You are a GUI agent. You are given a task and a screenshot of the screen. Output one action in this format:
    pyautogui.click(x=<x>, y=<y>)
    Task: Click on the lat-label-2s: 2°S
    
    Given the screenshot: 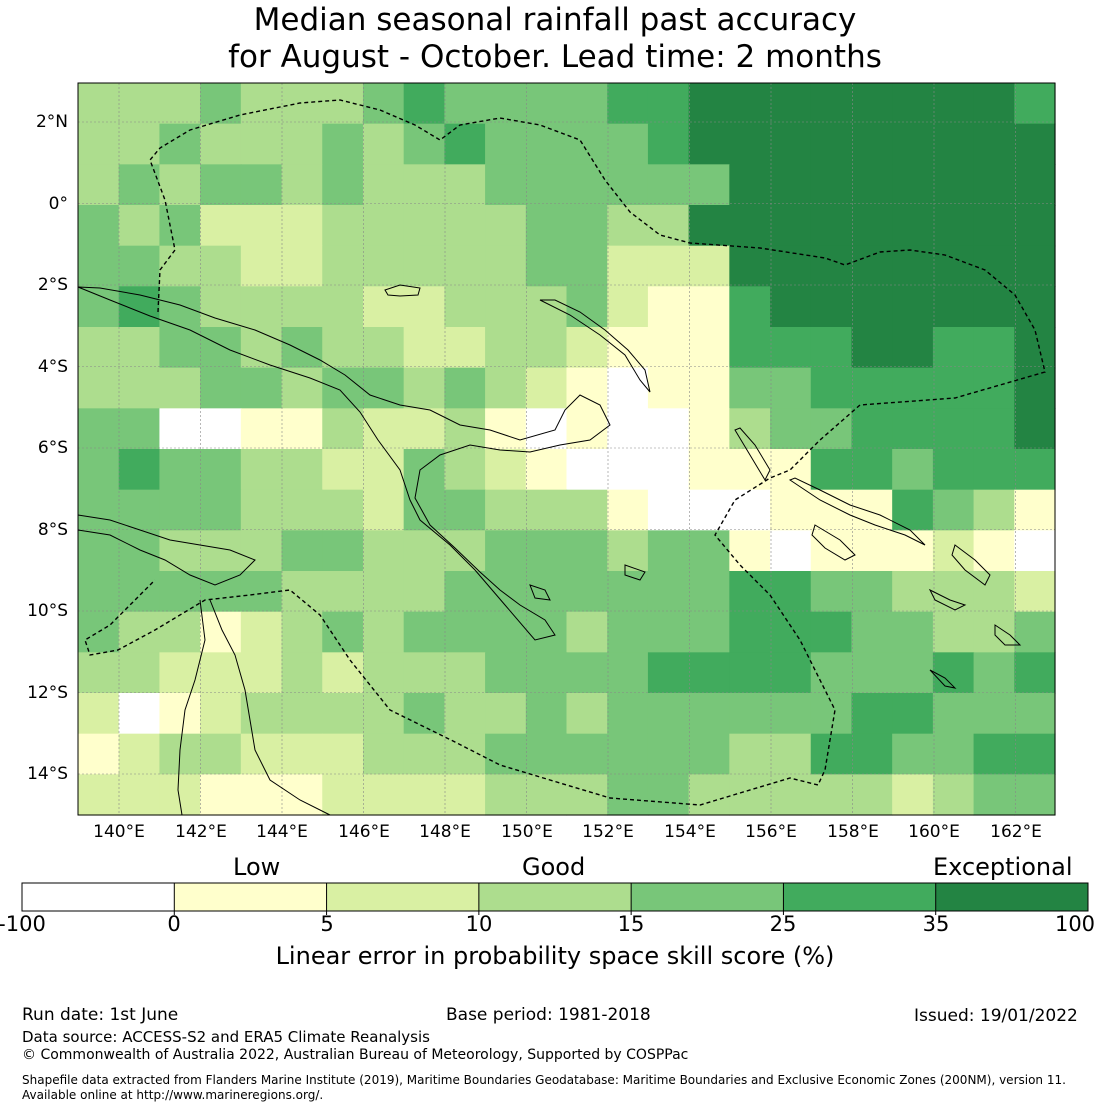 What is the action you would take?
    pyautogui.click(x=52, y=285)
    